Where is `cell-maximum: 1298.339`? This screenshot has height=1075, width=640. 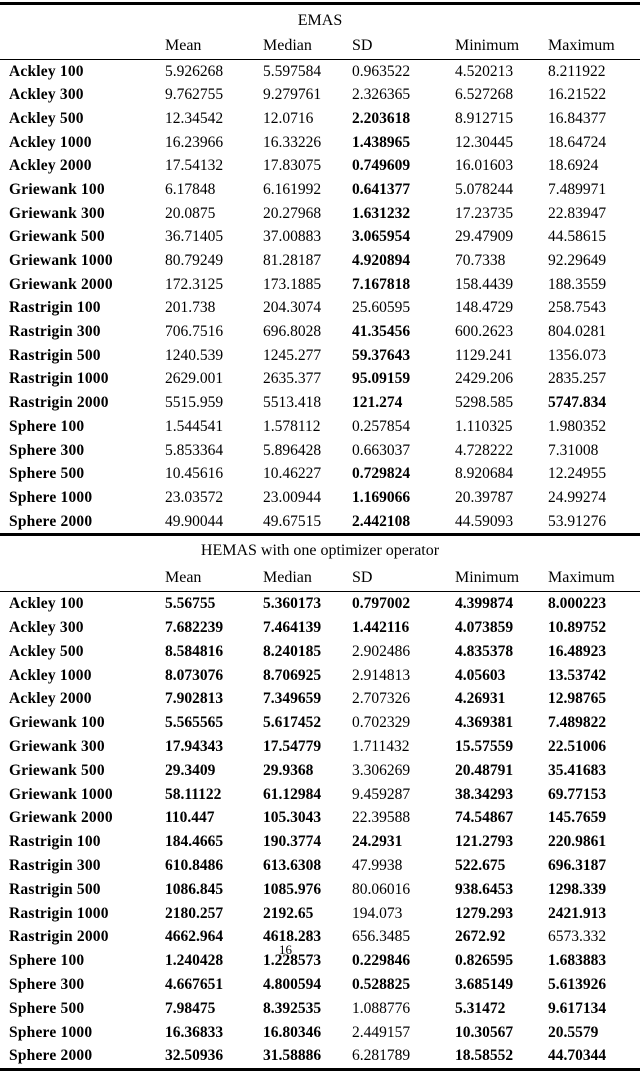 cell-maximum: 1298.339 is located at coordinates (577, 889).